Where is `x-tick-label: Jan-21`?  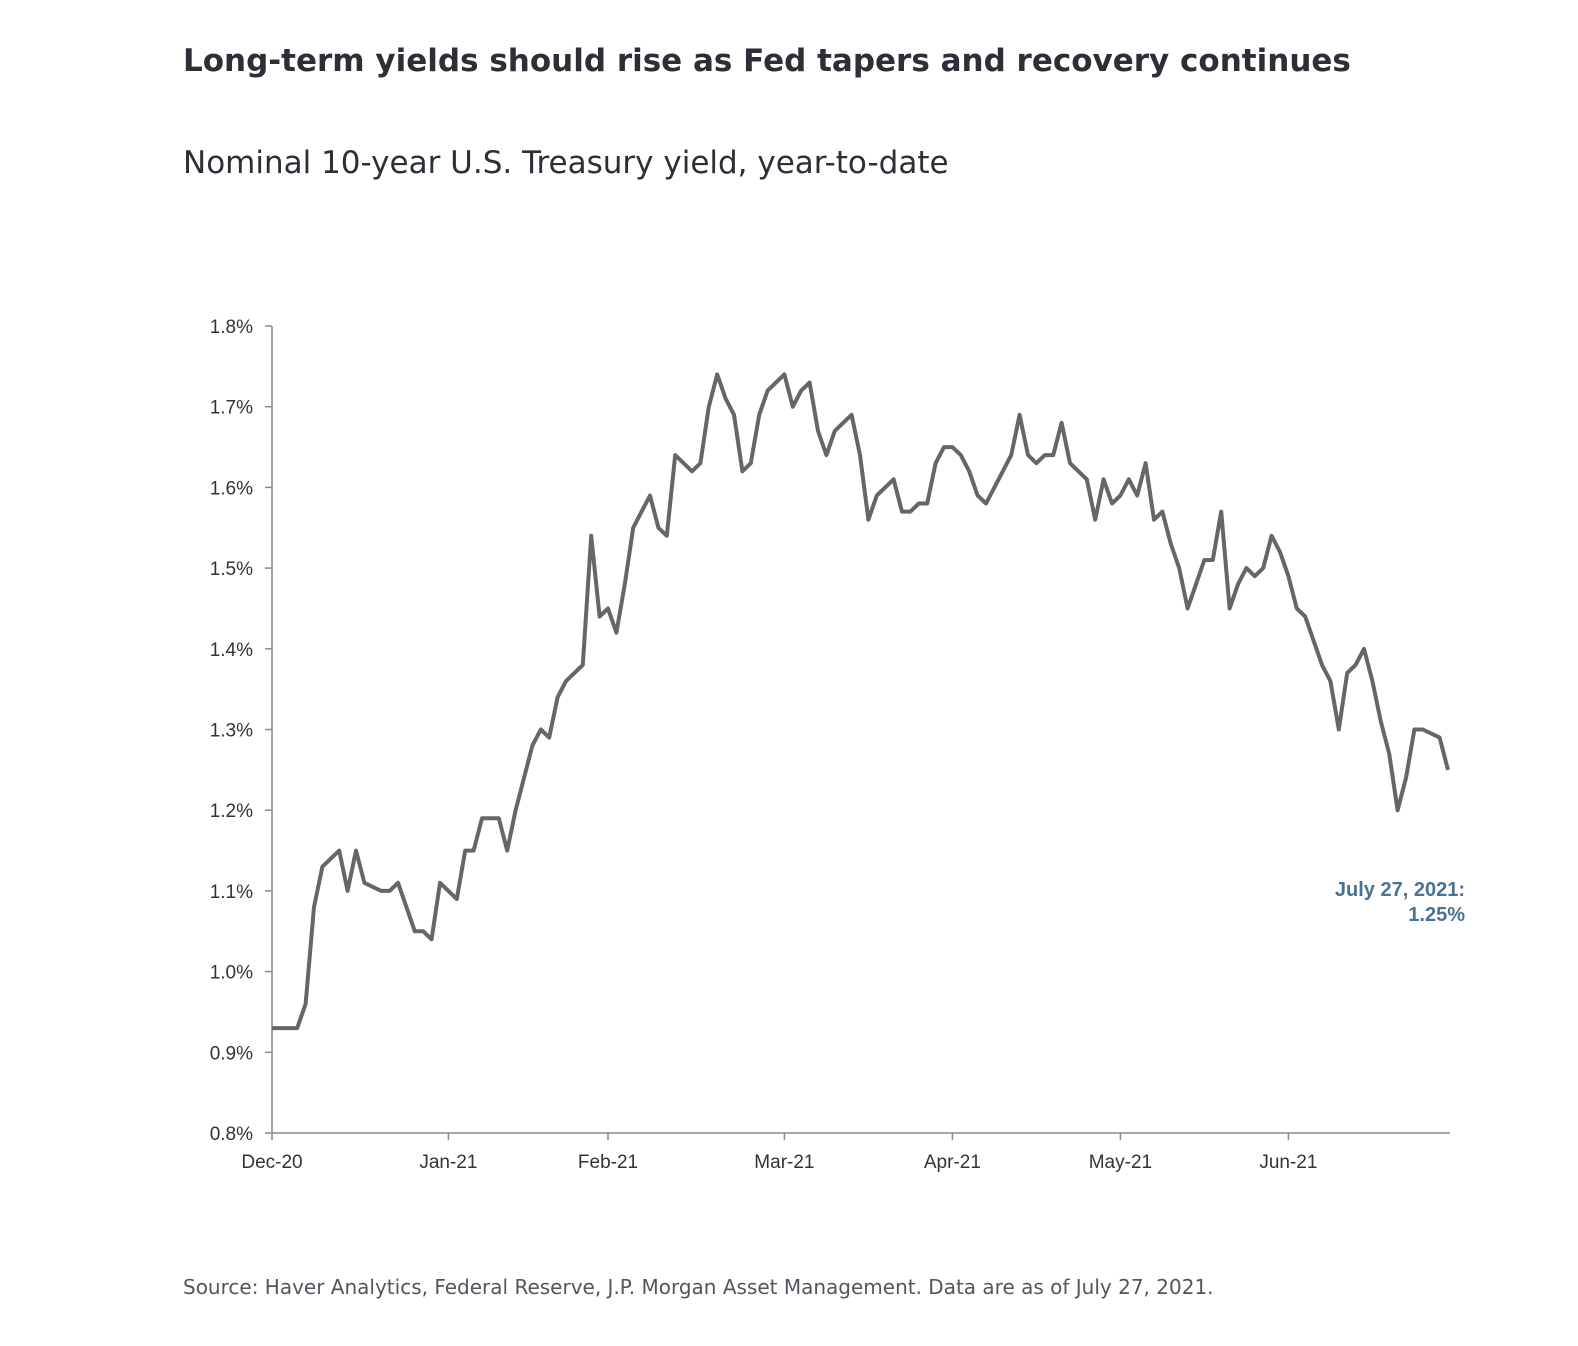
x-tick-label: Jan-21 is located at coordinates (448, 1162).